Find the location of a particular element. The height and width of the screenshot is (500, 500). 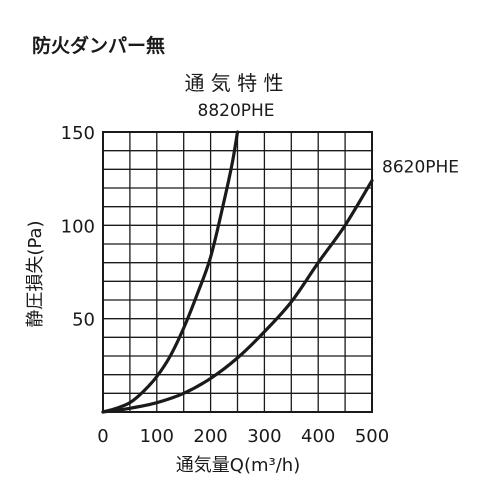

chart-title: 通 気 特 性 is located at coordinates (233, 83).